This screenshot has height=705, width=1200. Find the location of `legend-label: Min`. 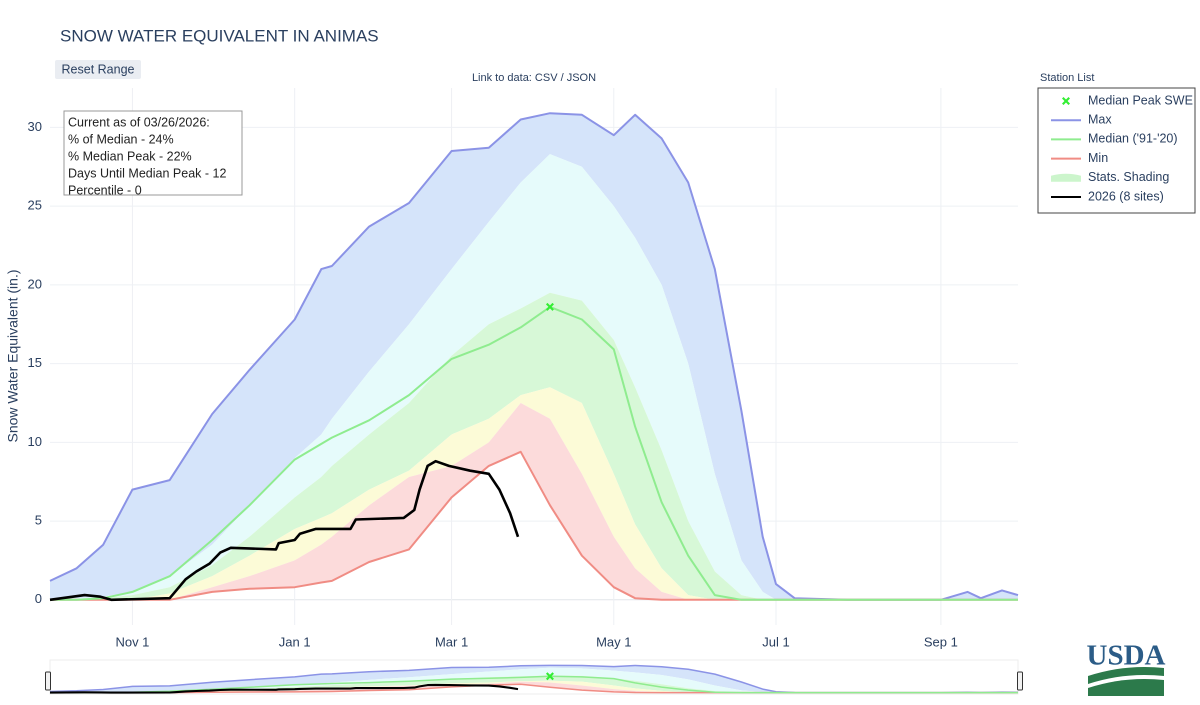

legend-label: Min is located at coordinates (1098, 158).